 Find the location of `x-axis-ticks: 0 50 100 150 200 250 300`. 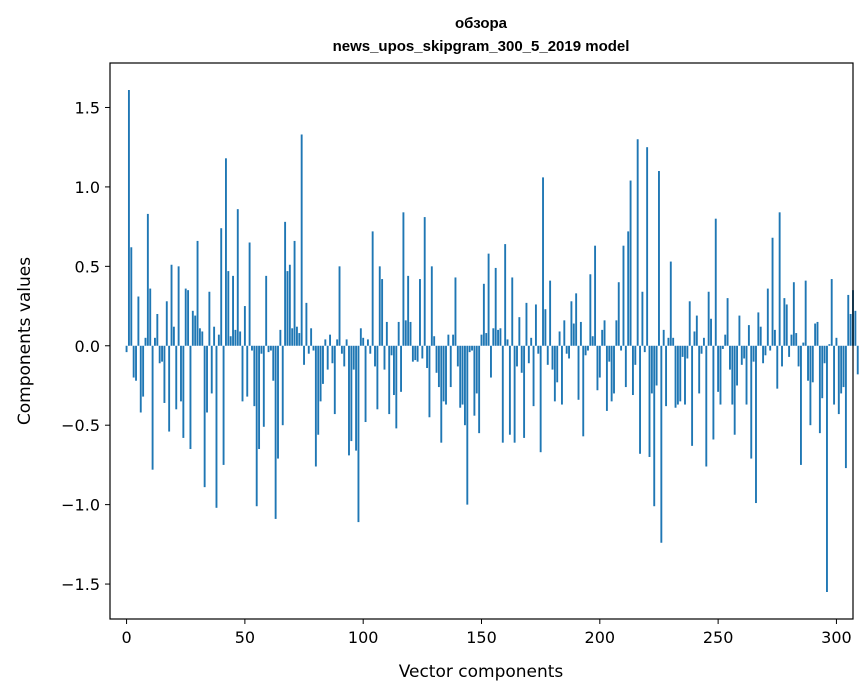

x-axis-ticks: 0 50 100 150 200 250 300 is located at coordinates (486, 633).